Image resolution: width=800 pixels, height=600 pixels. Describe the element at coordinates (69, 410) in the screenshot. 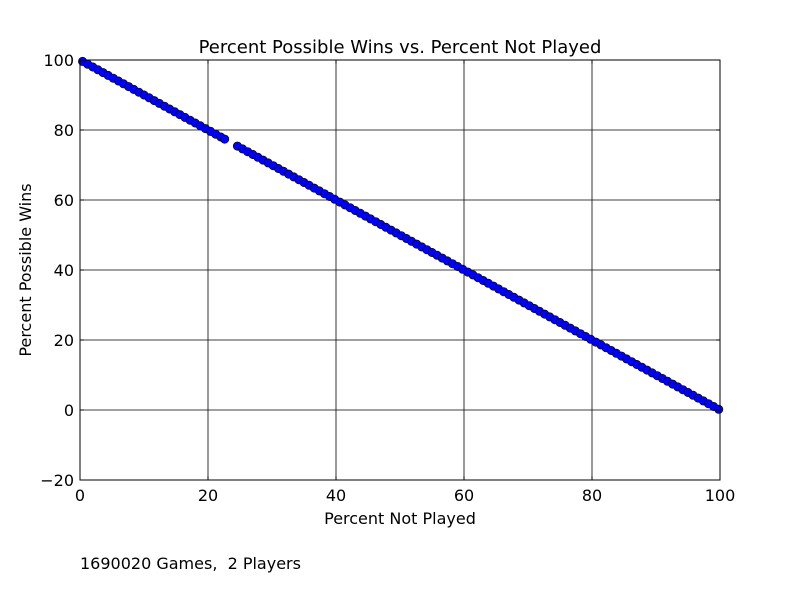

I see `y-tick-label: 0` at that location.